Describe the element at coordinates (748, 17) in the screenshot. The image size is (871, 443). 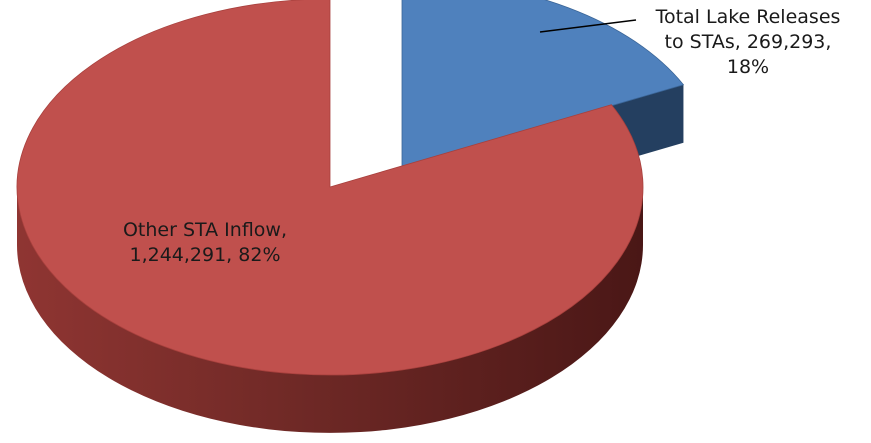
I see `label-line: Total Lake Releases` at that location.